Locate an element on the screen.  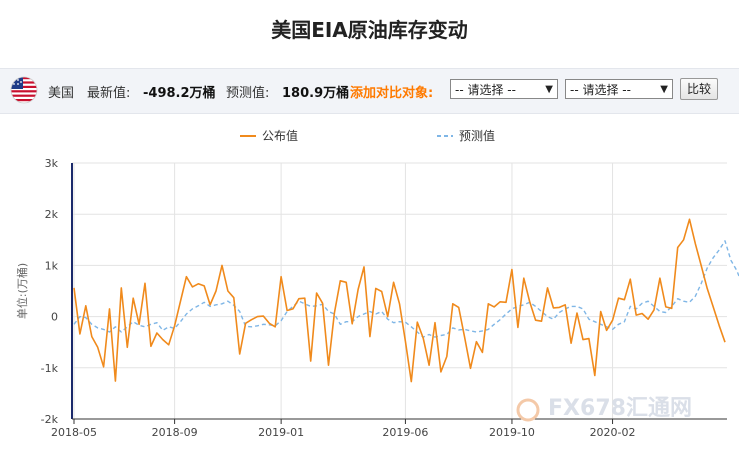
compare-select-1: -- 请选择 -- ▼ is located at coordinates (504, 89).